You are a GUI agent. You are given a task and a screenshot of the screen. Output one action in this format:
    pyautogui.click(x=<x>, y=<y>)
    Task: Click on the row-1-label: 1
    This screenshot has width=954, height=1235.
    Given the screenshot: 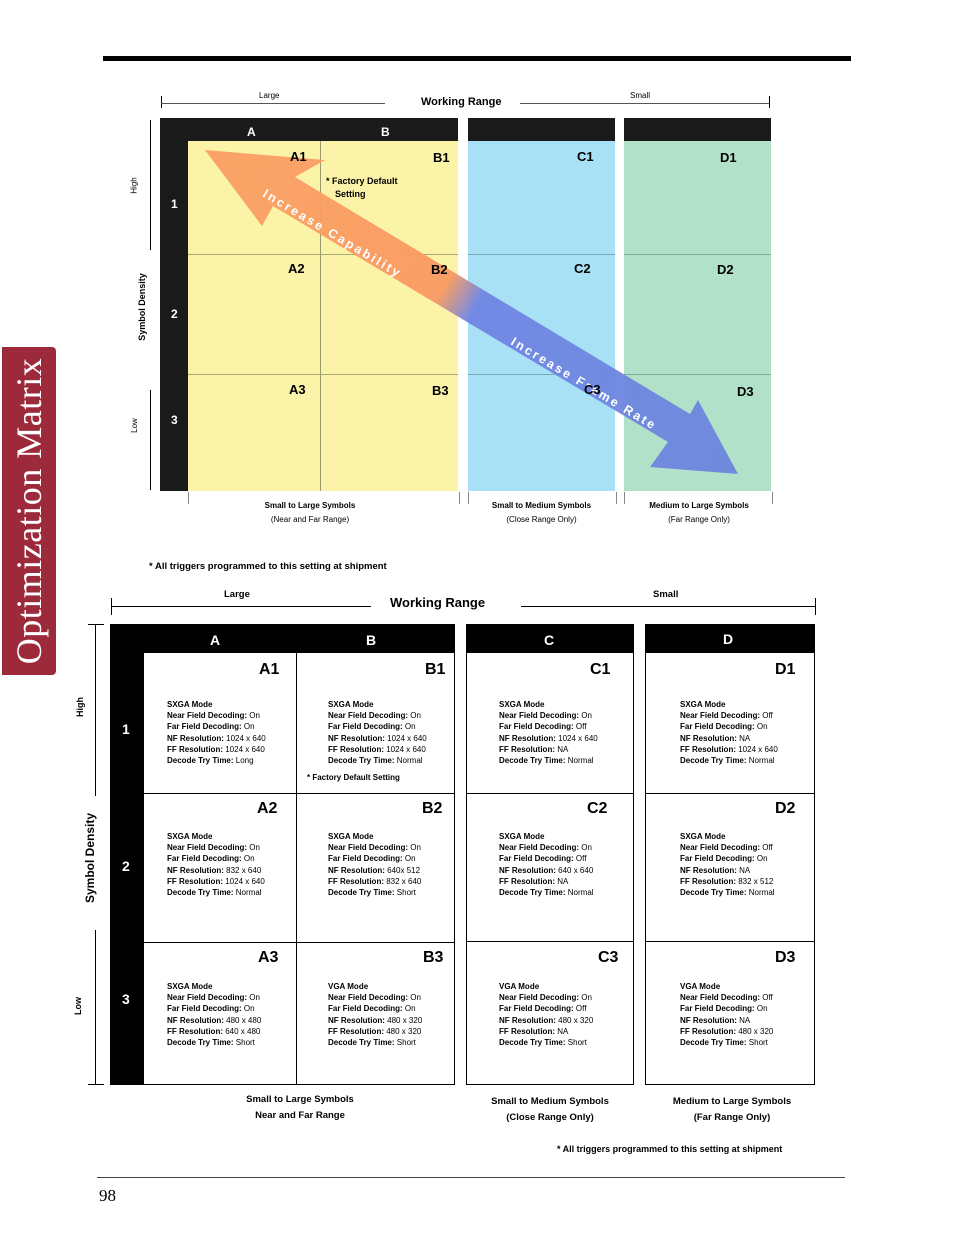 What is the action you would take?
    pyautogui.click(x=174, y=204)
    